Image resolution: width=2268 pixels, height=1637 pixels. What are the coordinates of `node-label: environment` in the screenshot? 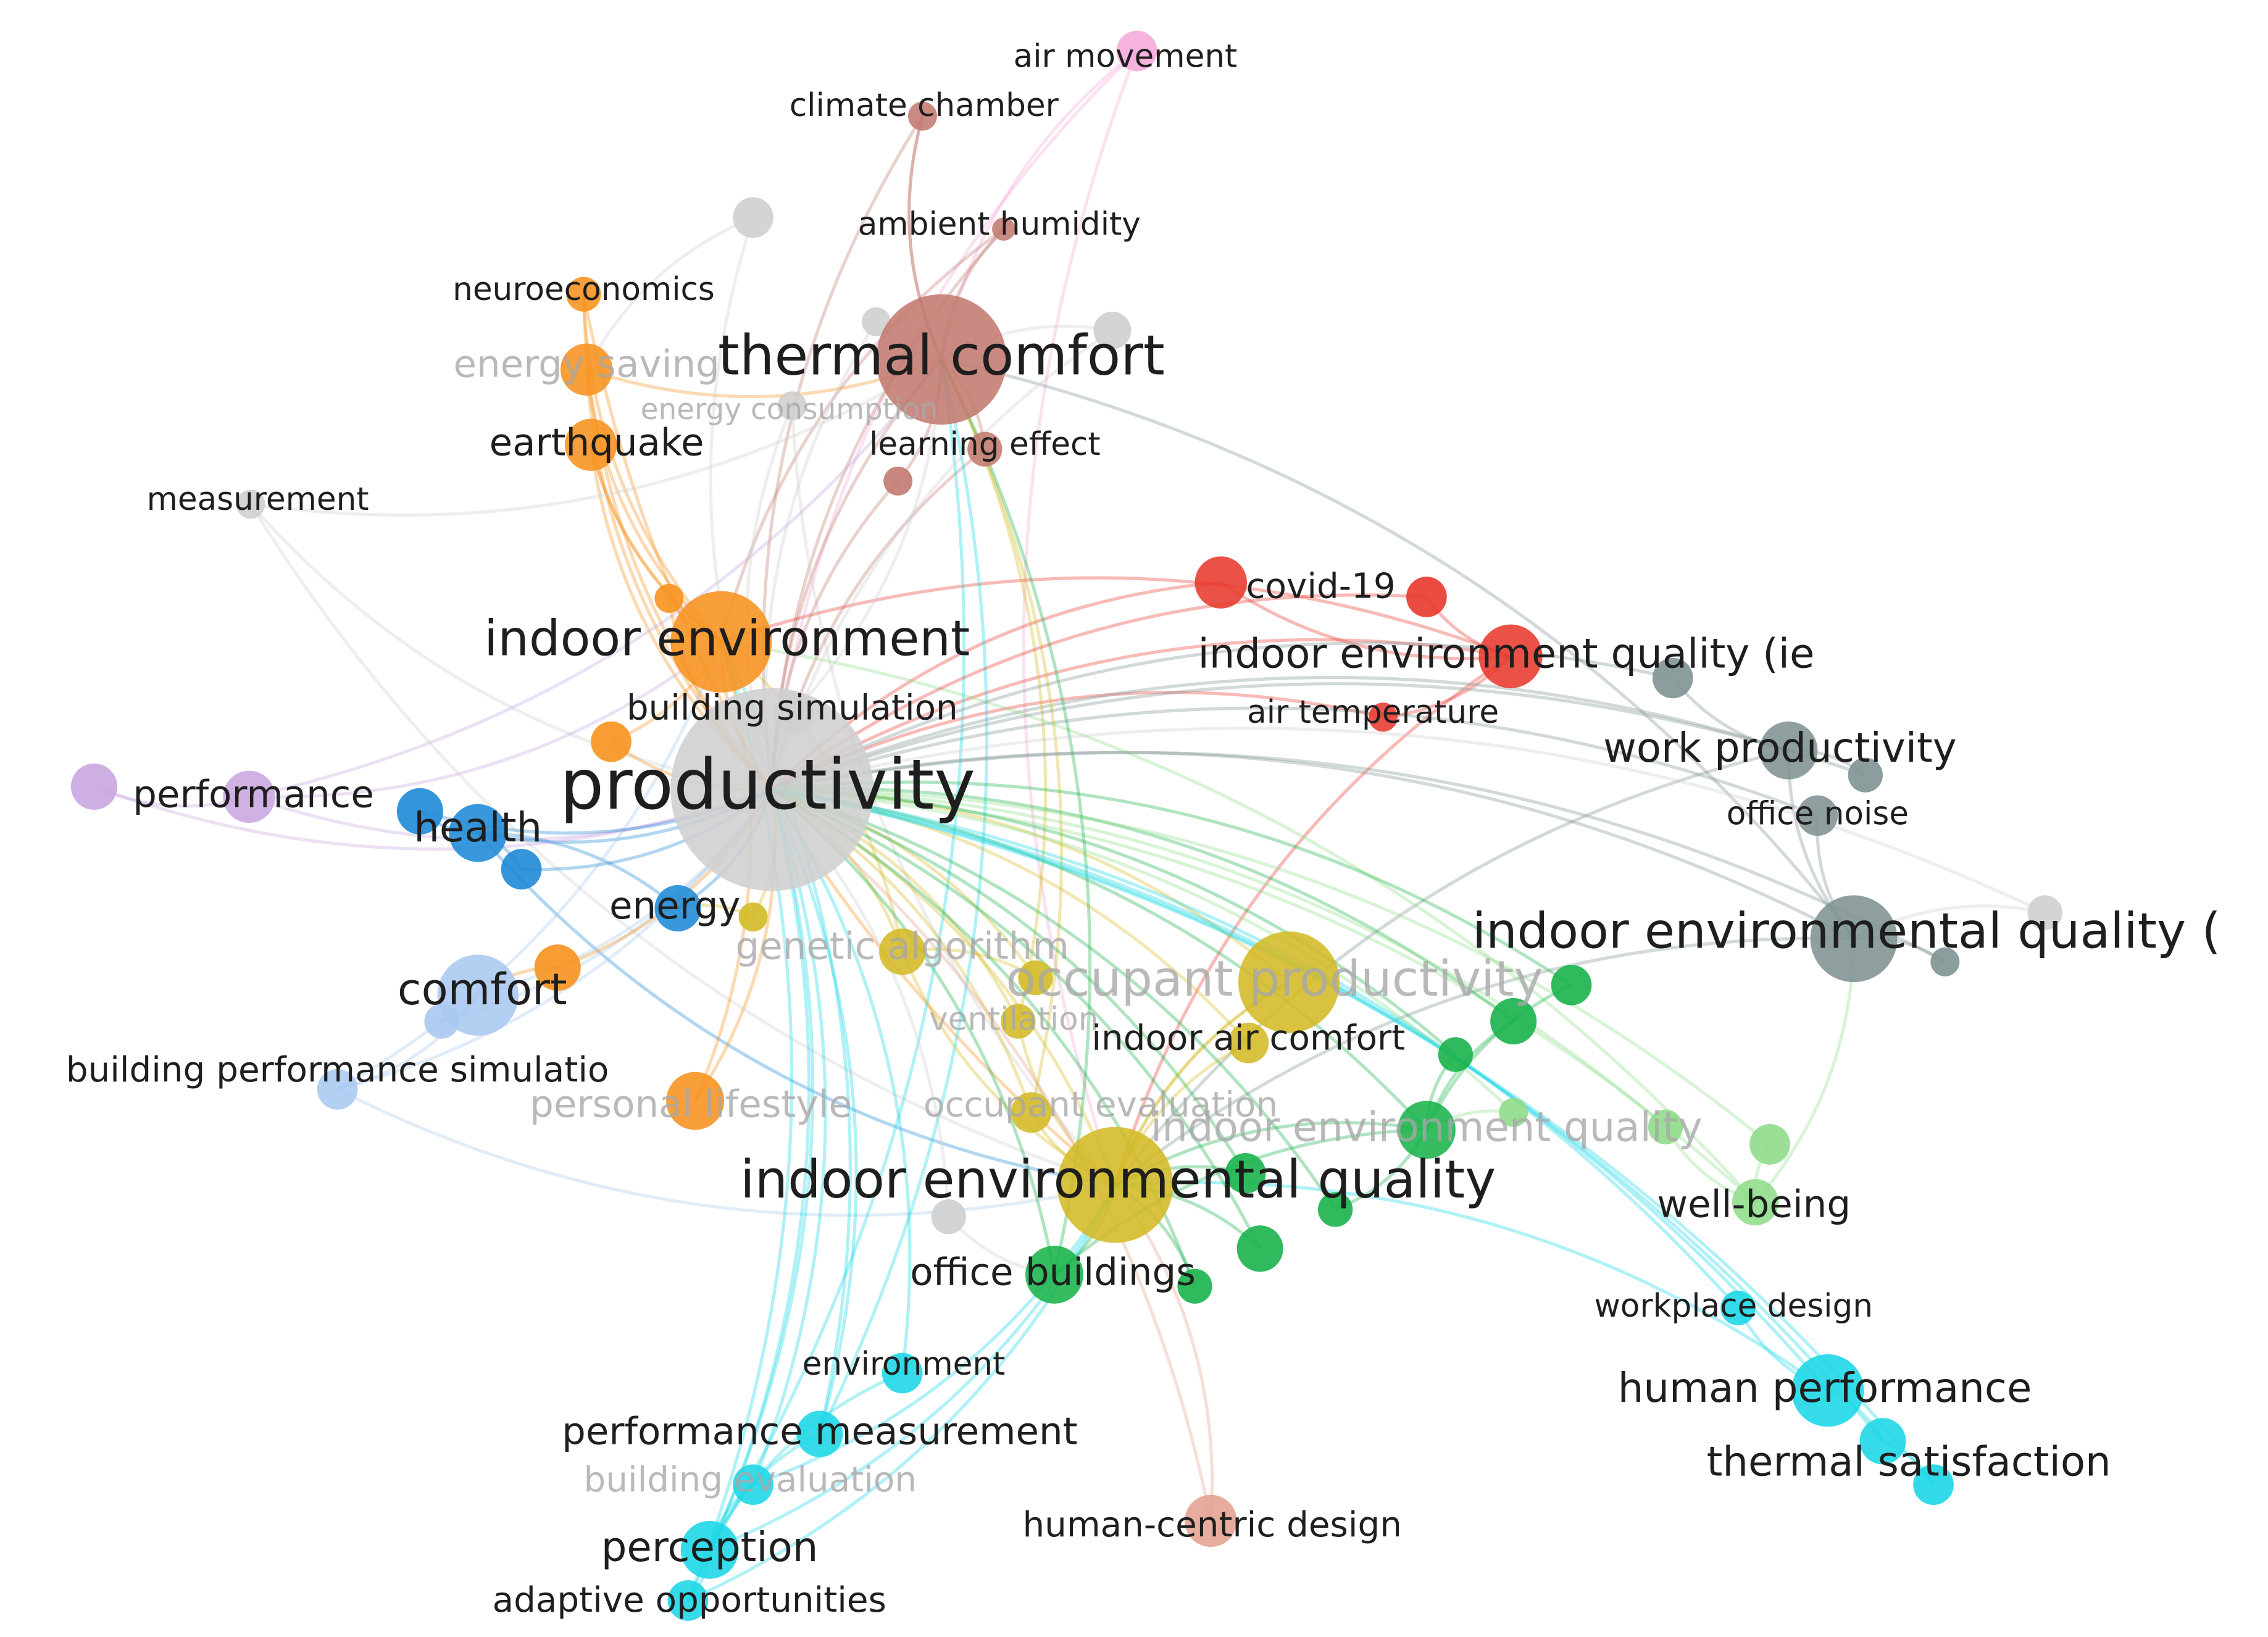 It's located at (904, 1364).